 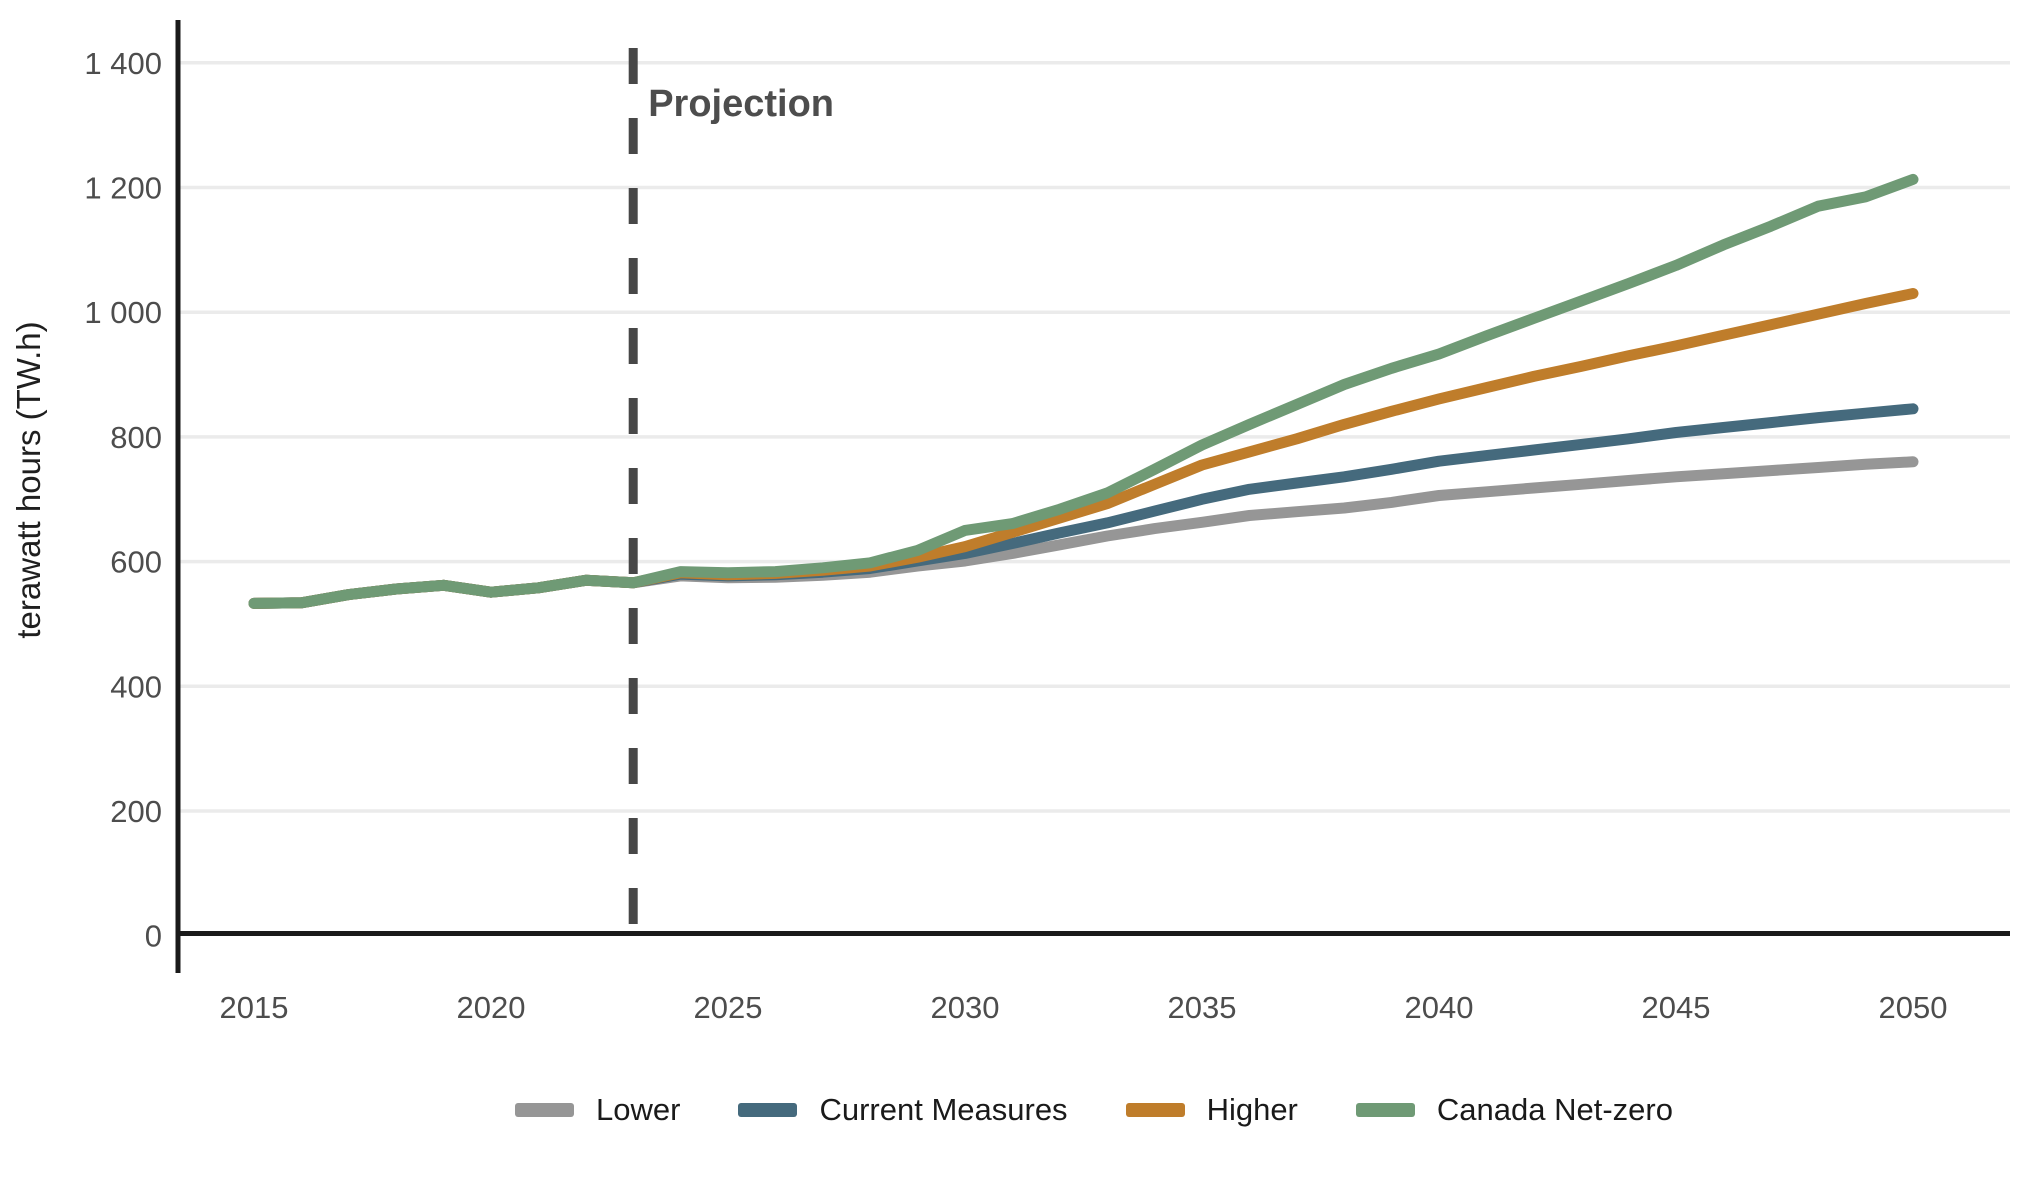 I want to click on y-tick-label-1000: 1 000, so click(x=123, y=312).